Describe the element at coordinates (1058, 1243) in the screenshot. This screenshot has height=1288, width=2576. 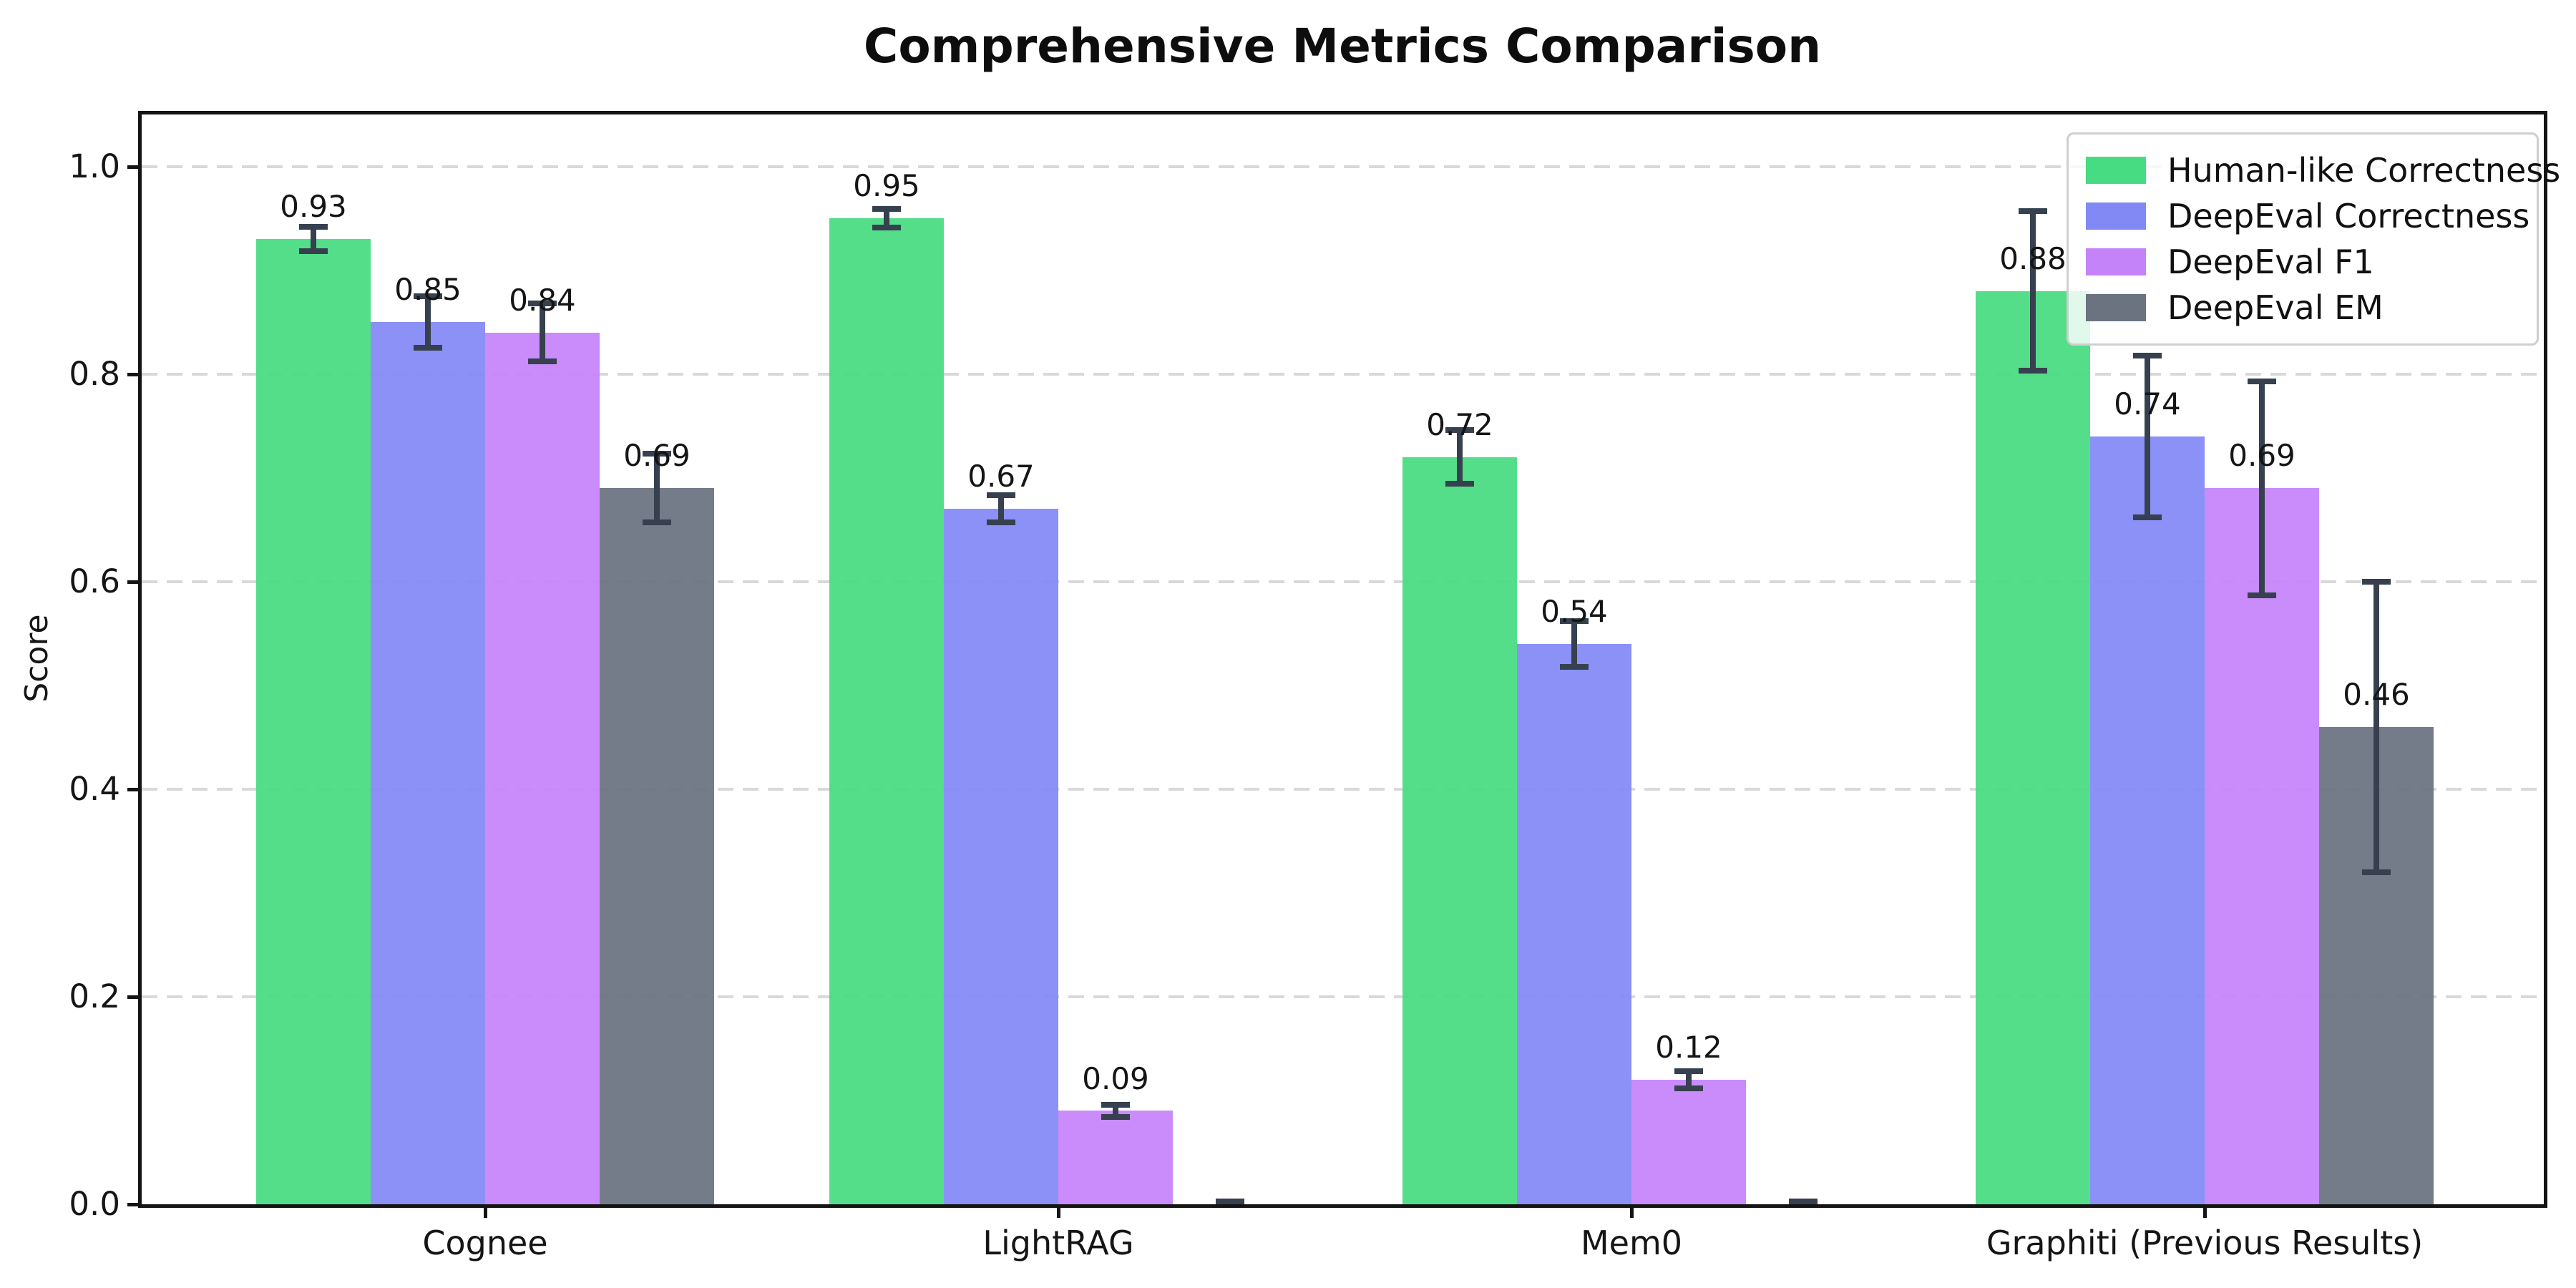
I see `x-tick-label-lightrag: LightRAG` at that location.